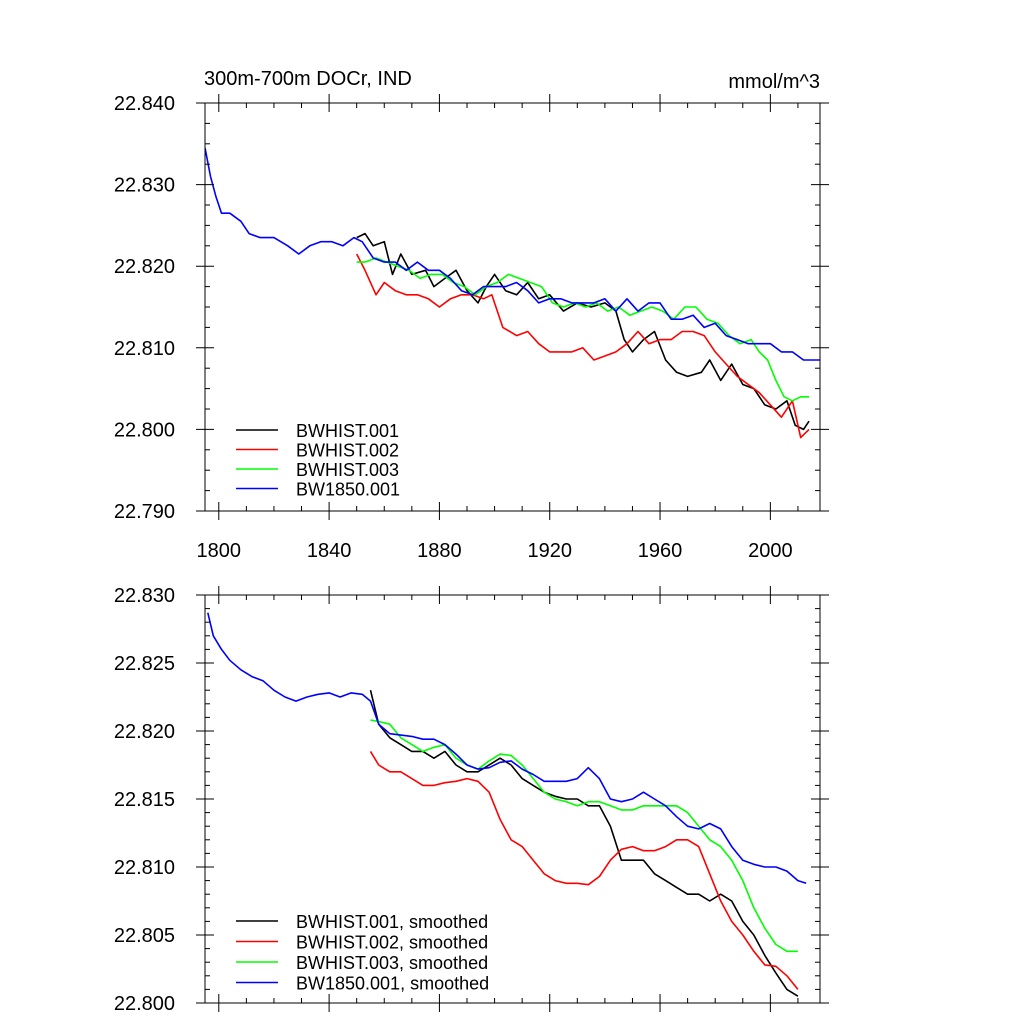 This screenshot has height=1024, width=1024. I want to click on top-ytick-label: 22.820, so click(144, 267).